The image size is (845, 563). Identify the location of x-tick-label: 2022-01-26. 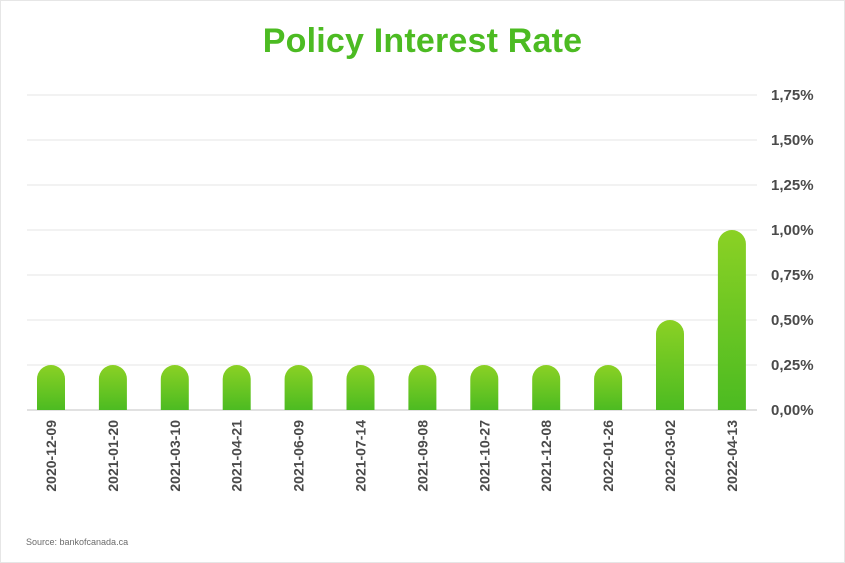
(608, 456).